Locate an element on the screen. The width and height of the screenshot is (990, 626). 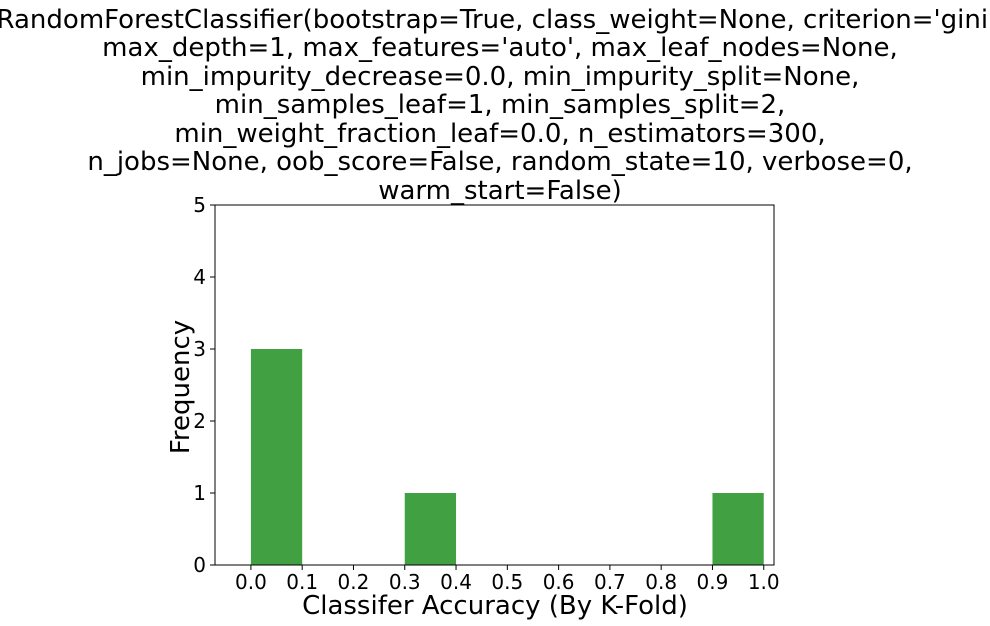
y-tick-label-1: 1 is located at coordinates (199, 493).